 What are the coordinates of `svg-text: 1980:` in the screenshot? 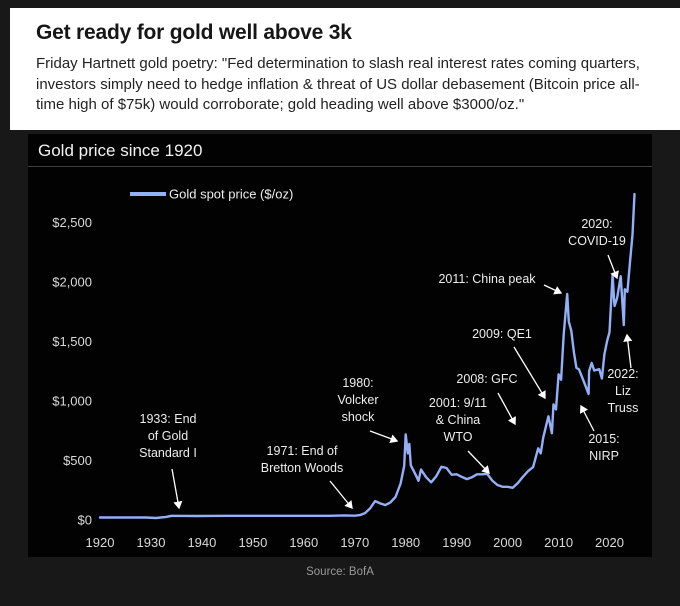 It's located at (357, 383).